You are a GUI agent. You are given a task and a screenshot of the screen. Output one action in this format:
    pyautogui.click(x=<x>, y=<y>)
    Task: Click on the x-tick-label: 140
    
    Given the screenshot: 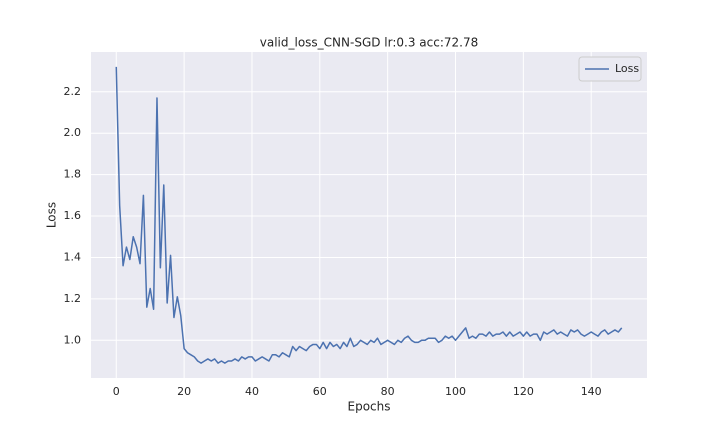 What is the action you would take?
    pyautogui.click(x=591, y=391)
    